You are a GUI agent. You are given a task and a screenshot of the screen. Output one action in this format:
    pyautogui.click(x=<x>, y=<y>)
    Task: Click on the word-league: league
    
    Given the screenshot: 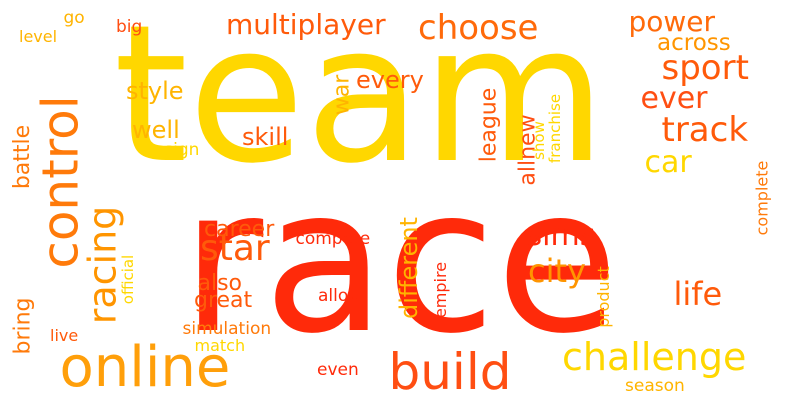 What is the action you would take?
    pyautogui.click(x=488, y=125)
    